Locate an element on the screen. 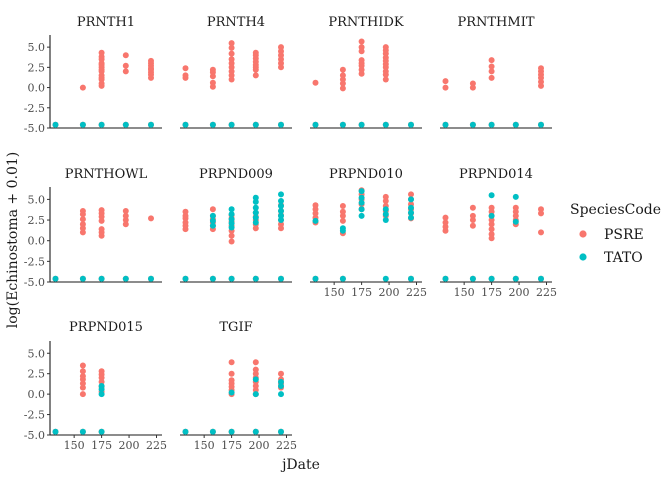 The height and width of the screenshot is (480, 672). panel-title: PRNTHIDK is located at coordinates (365, 22).